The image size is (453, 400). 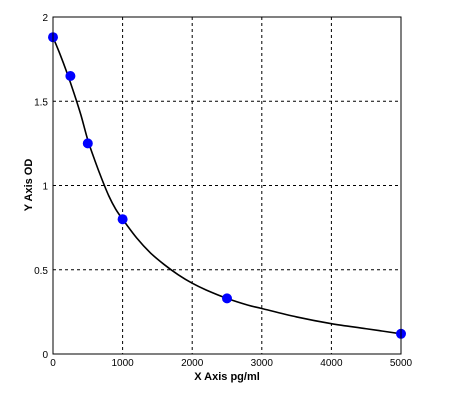 What do you see at coordinates (331, 363) in the screenshot?
I see `x-tick-label: 4000` at bounding box center [331, 363].